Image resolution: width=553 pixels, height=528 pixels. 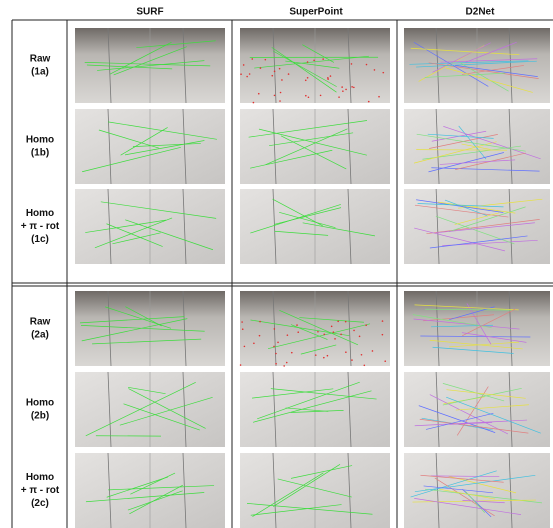 What do you see at coordinates (40, 226) in the screenshot?
I see `row-label: + π - rot` at bounding box center [40, 226].